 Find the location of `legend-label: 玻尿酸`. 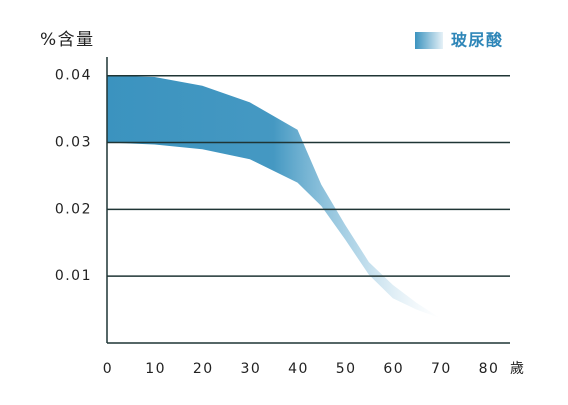

legend-label: 玻尿酸 is located at coordinates (477, 40).